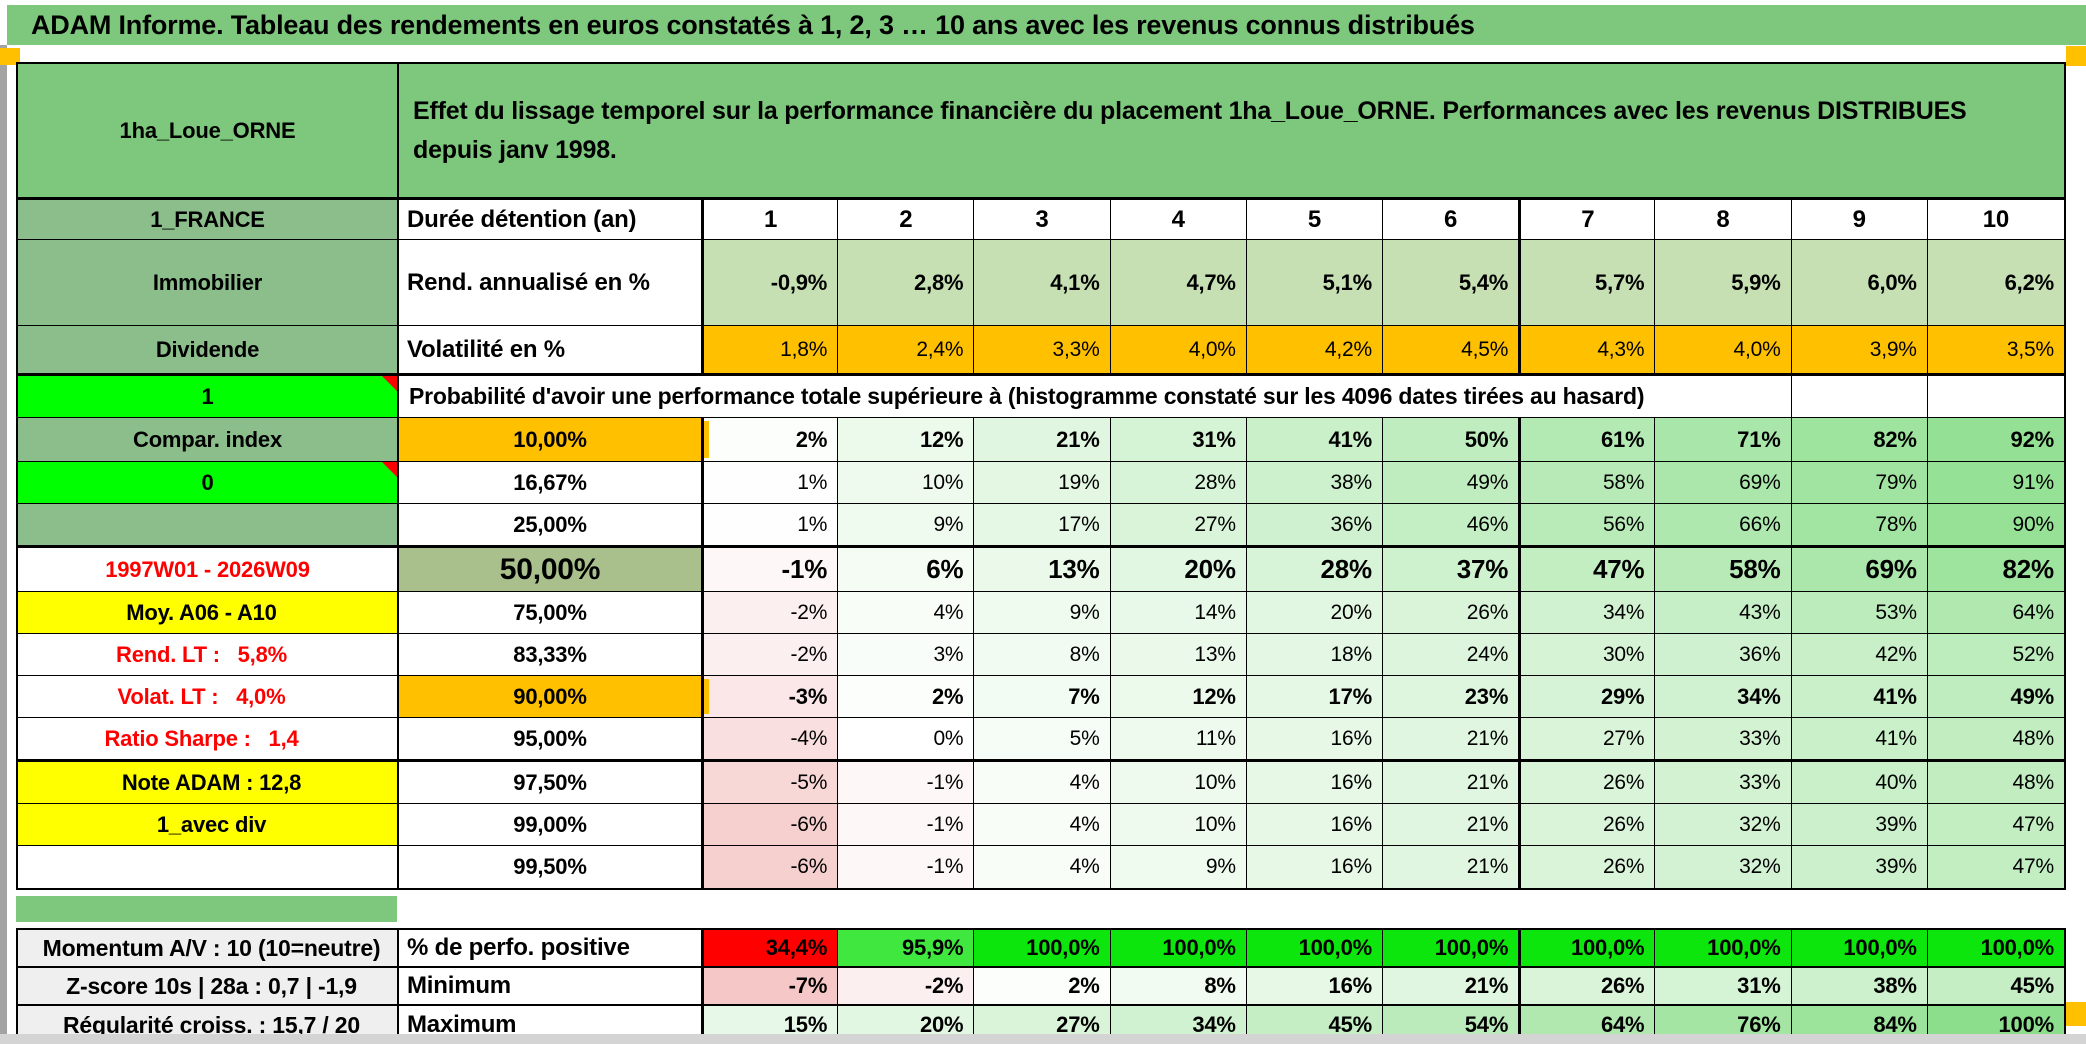  What do you see at coordinates (1995, 783) in the screenshot?
I see `value-cell: 48%` at bounding box center [1995, 783].